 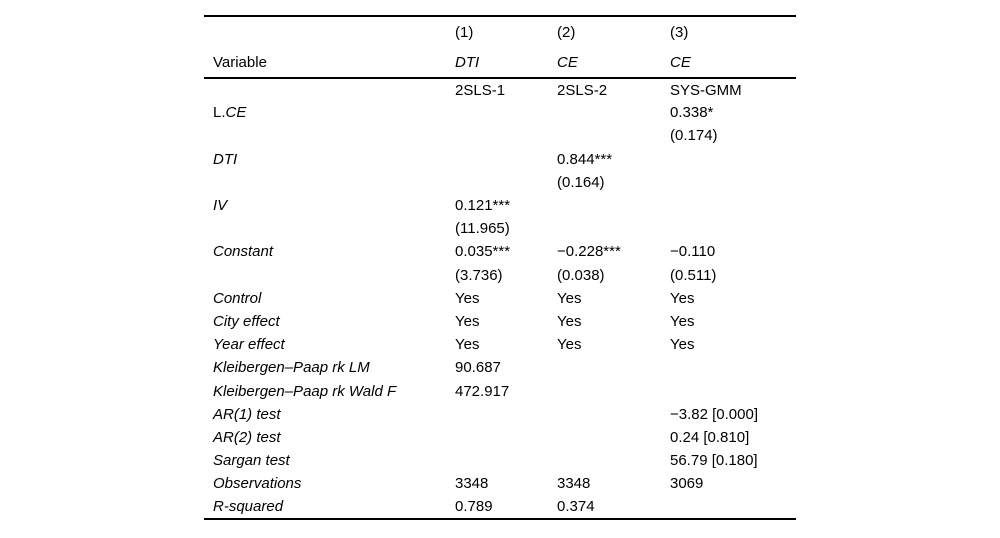 What do you see at coordinates (613, 159) in the screenshot?
I see `value-cell-col2: 0.844***` at bounding box center [613, 159].